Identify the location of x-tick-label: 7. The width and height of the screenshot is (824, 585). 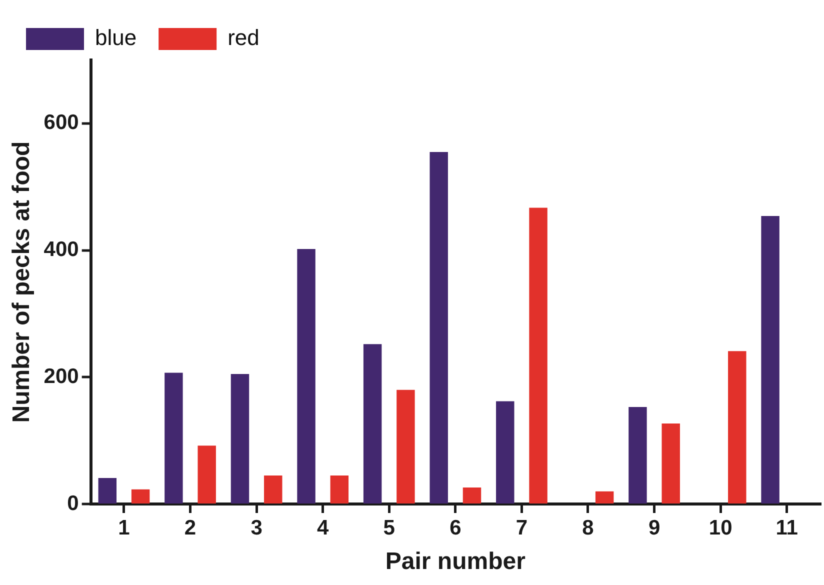
(522, 528).